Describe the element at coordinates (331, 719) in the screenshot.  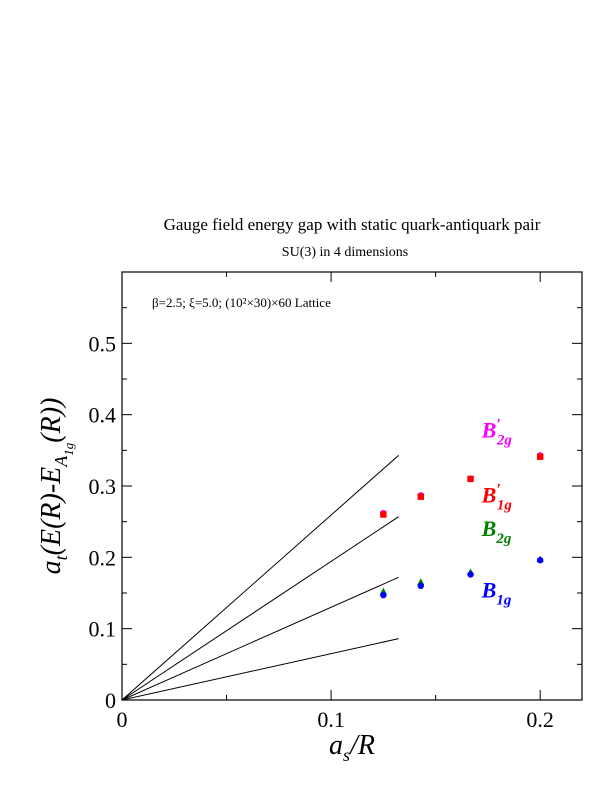
I see `x-tick-label: 0.1` at that location.